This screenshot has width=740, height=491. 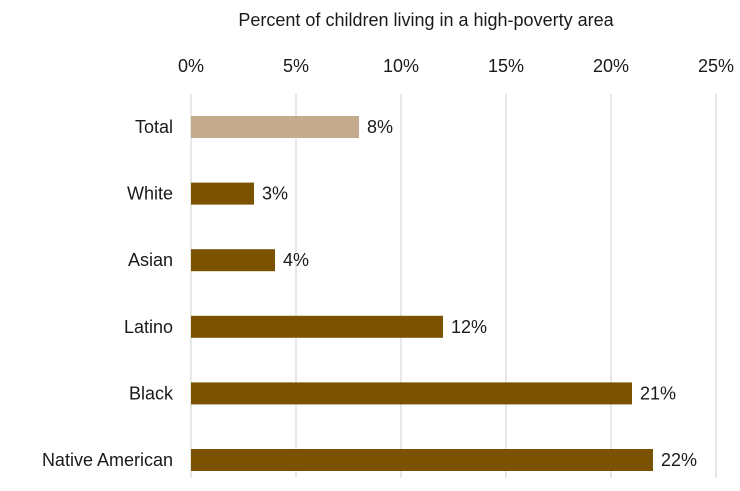 What do you see at coordinates (658, 393) in the screenshot?
I see `data-label: 21%` at bounding box center [658, 393].